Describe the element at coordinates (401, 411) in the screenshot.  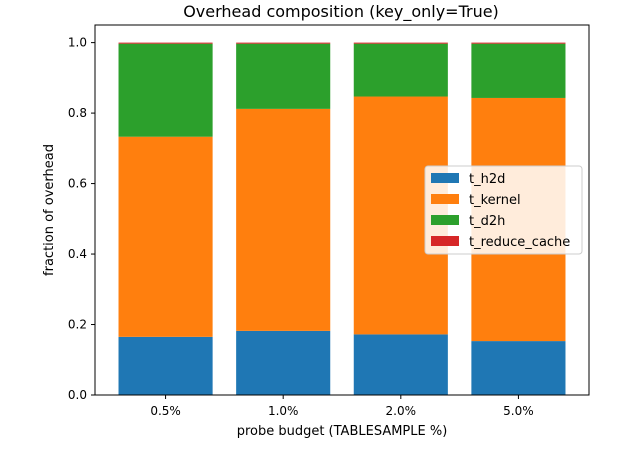
I see `x-tick-label: 2.0%` at that location.